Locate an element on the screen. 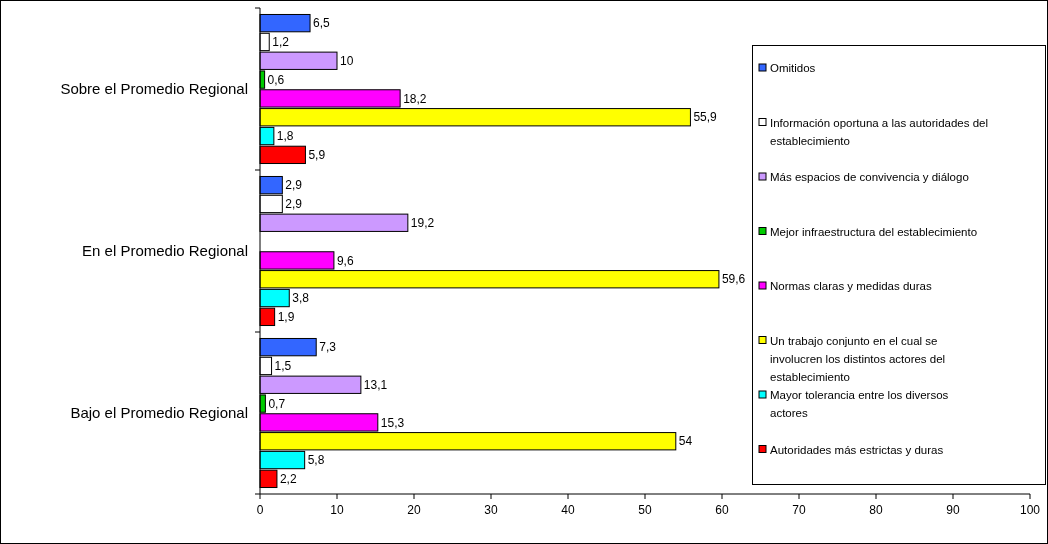 Image resolution: width=1048 pixels, height=544 pixels. x-tick-label: 10 is located at coordinates (337, 510).